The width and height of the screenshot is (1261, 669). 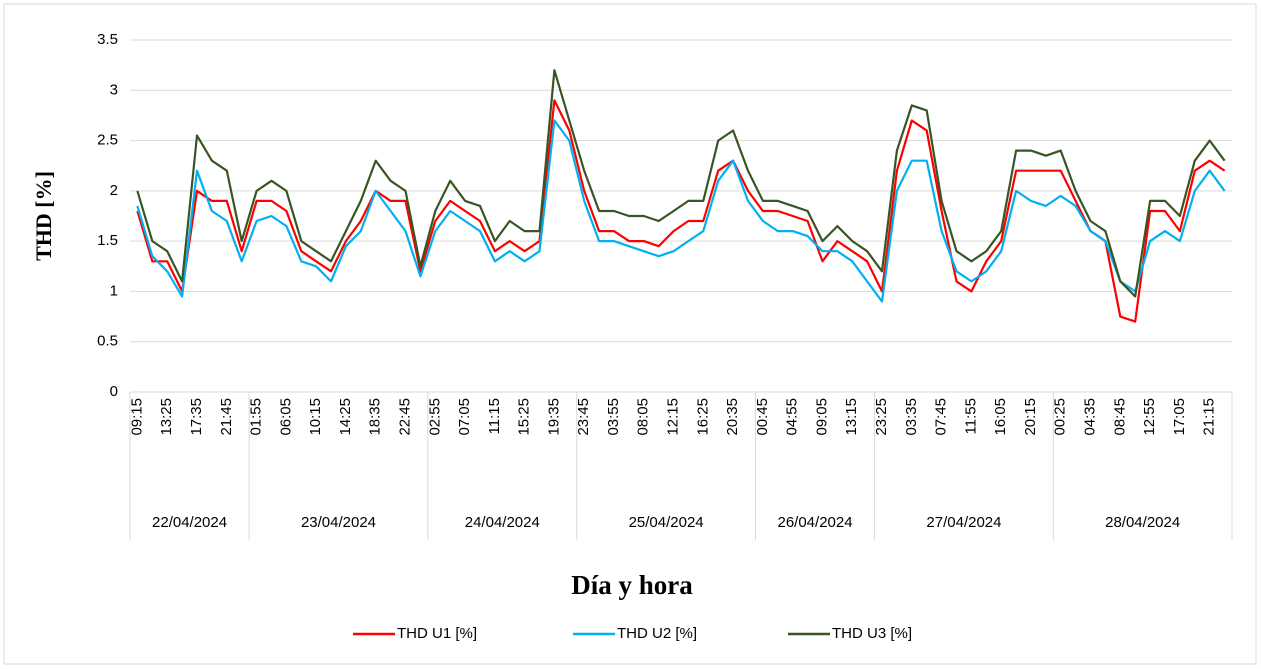 What do you see at coordinates (437, 633) in the screenshot?
I see `legend-label: THD U1 [%]` at bounding box center [437, 633].